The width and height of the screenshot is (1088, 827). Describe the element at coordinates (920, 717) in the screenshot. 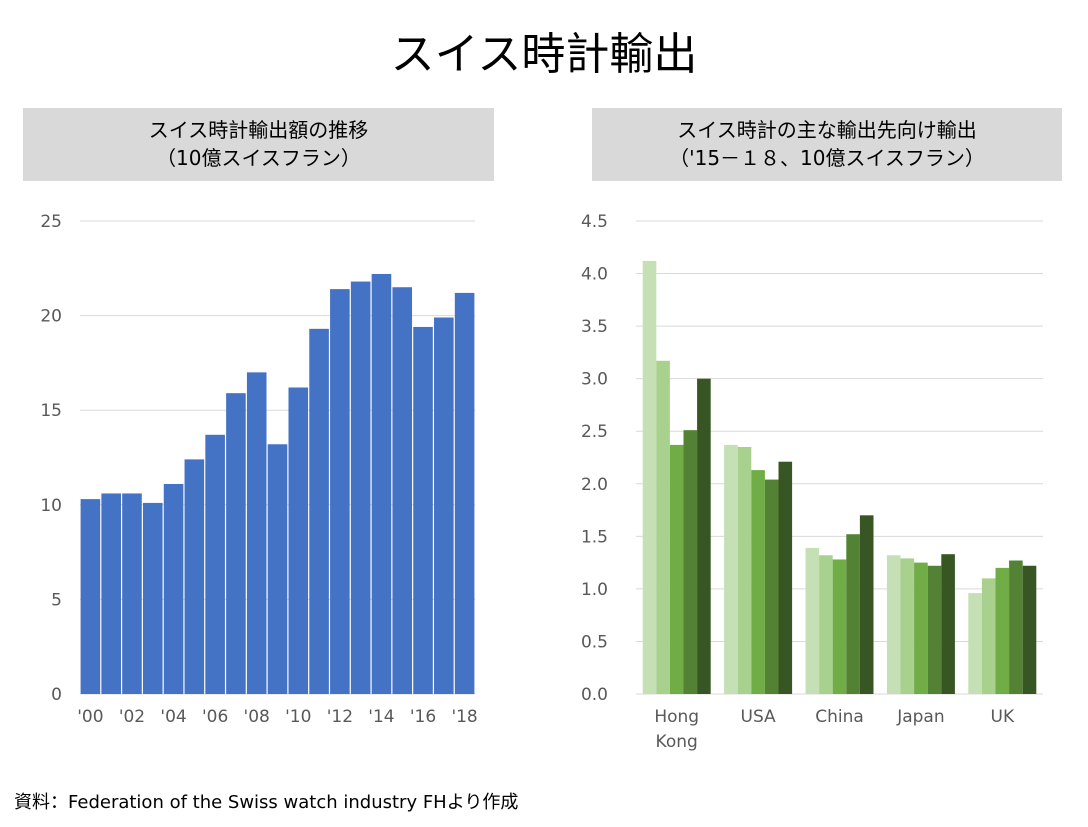

I see `x-tick-label: Japan` at that location.